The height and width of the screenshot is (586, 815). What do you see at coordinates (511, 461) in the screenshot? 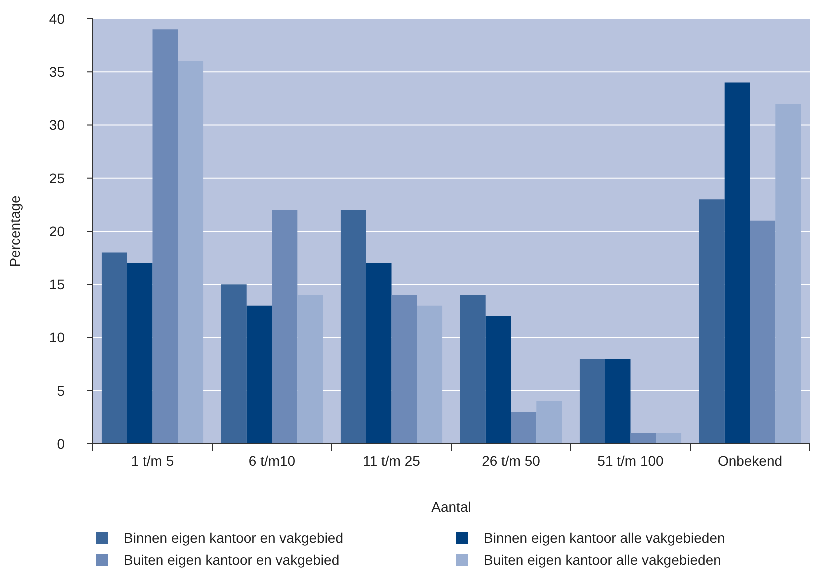
I see `x-tick-label: 26 t/m 50` at bounding box center [511, 461].